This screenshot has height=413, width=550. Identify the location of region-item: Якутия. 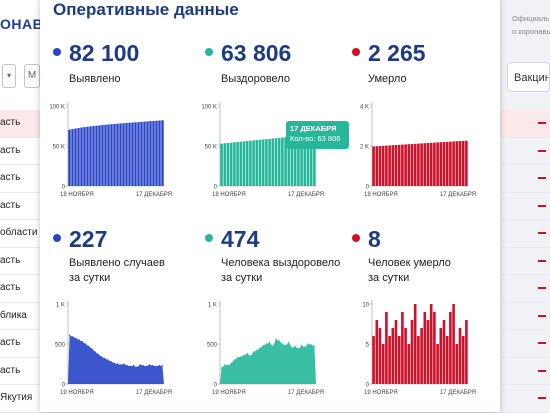
(20, 399).